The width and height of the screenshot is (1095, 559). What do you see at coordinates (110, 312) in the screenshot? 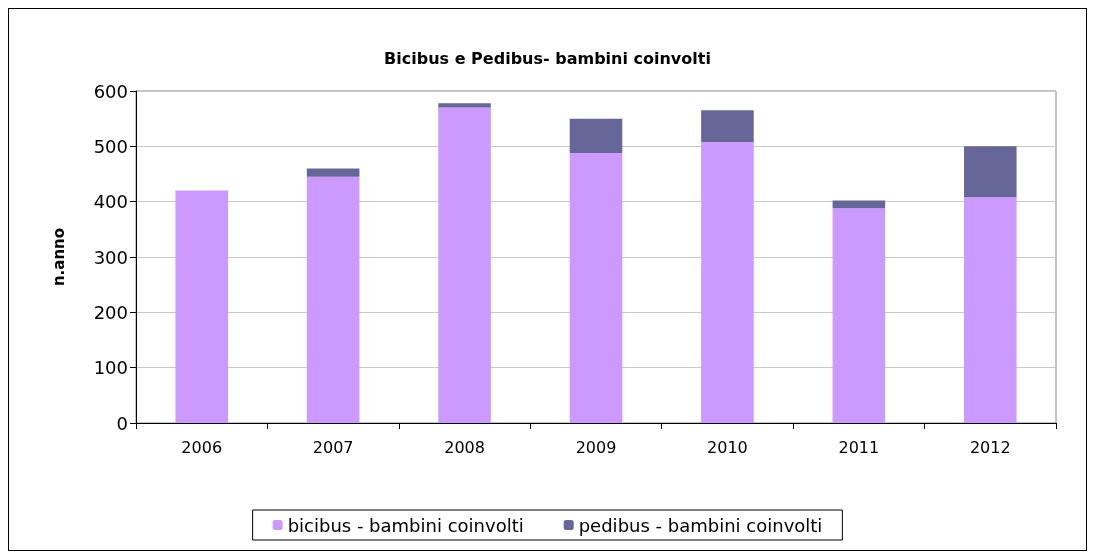
I see `y-tick-label: 200` at bounding box center [110, 312].